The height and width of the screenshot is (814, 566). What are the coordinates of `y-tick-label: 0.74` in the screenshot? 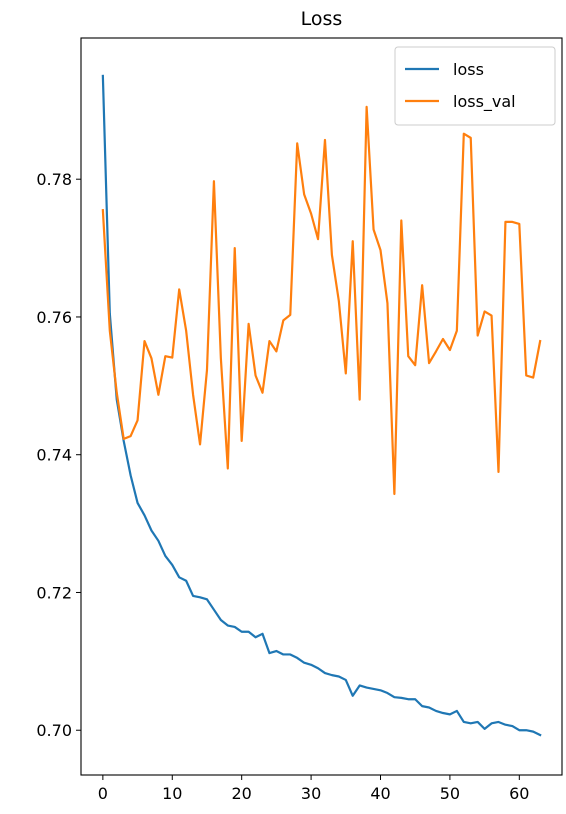 It's located at (54, 455).